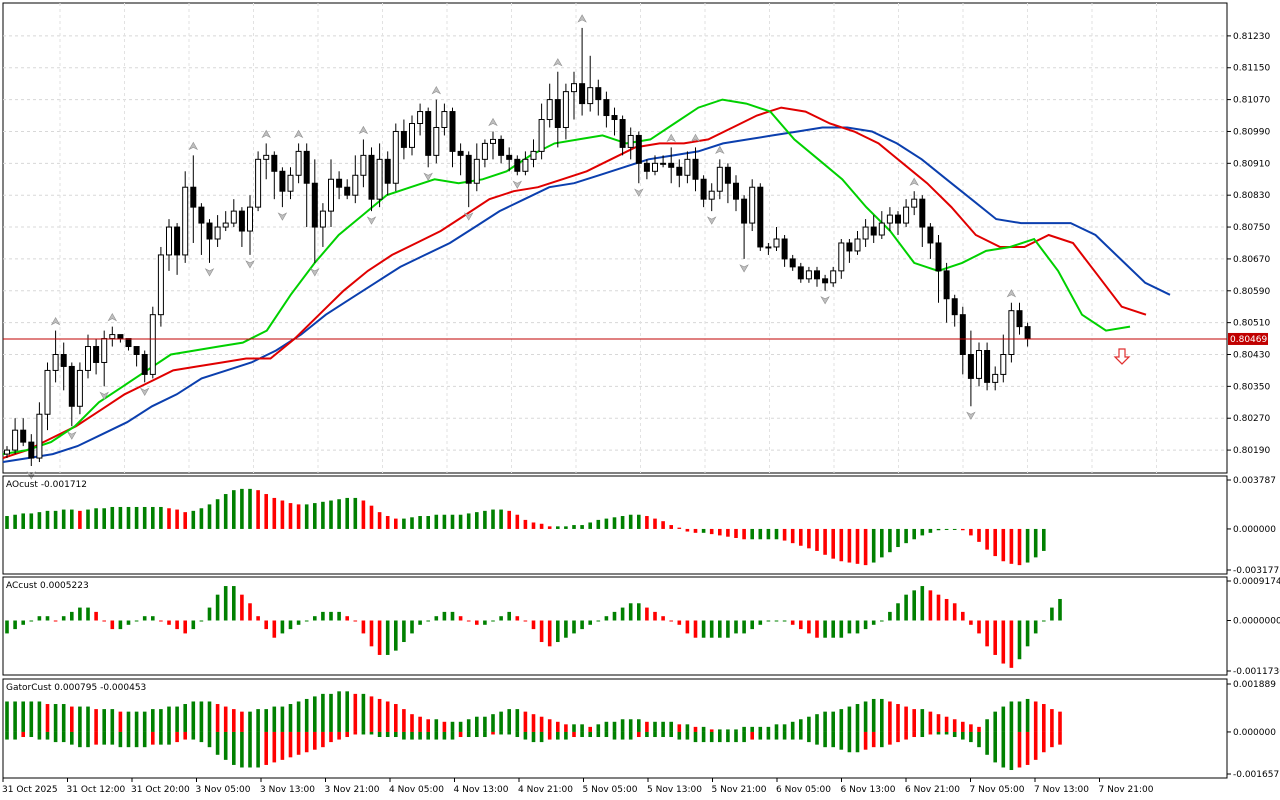 The height and width of the screenshot is (800, 1280). I want to click on ao-indicator-title: AOcust -0.001712, so click(46, 485).